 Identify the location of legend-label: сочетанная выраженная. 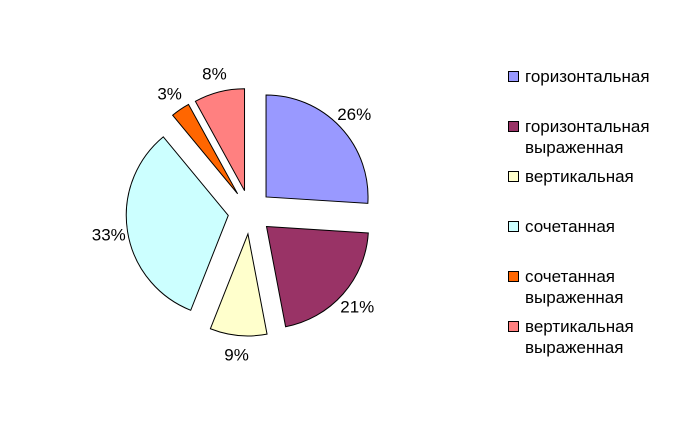
(574, 287).